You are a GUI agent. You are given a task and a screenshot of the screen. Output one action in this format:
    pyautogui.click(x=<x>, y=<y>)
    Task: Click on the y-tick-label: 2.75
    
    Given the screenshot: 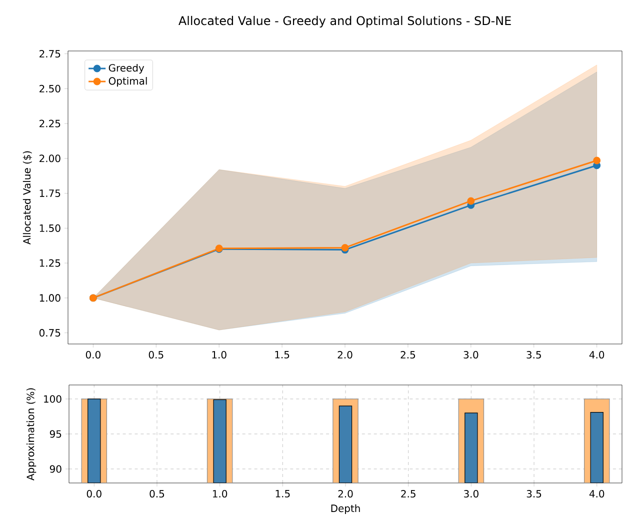 What is the action you would take?
    pyautogui.click(x=50, y=54)
    